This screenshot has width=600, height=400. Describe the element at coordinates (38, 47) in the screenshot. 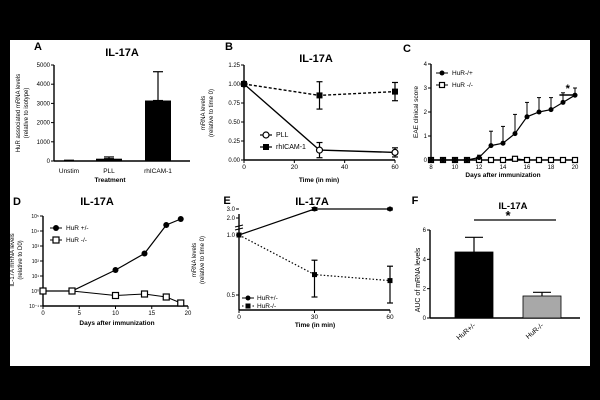

I see `panel-label-a: A` at that location.